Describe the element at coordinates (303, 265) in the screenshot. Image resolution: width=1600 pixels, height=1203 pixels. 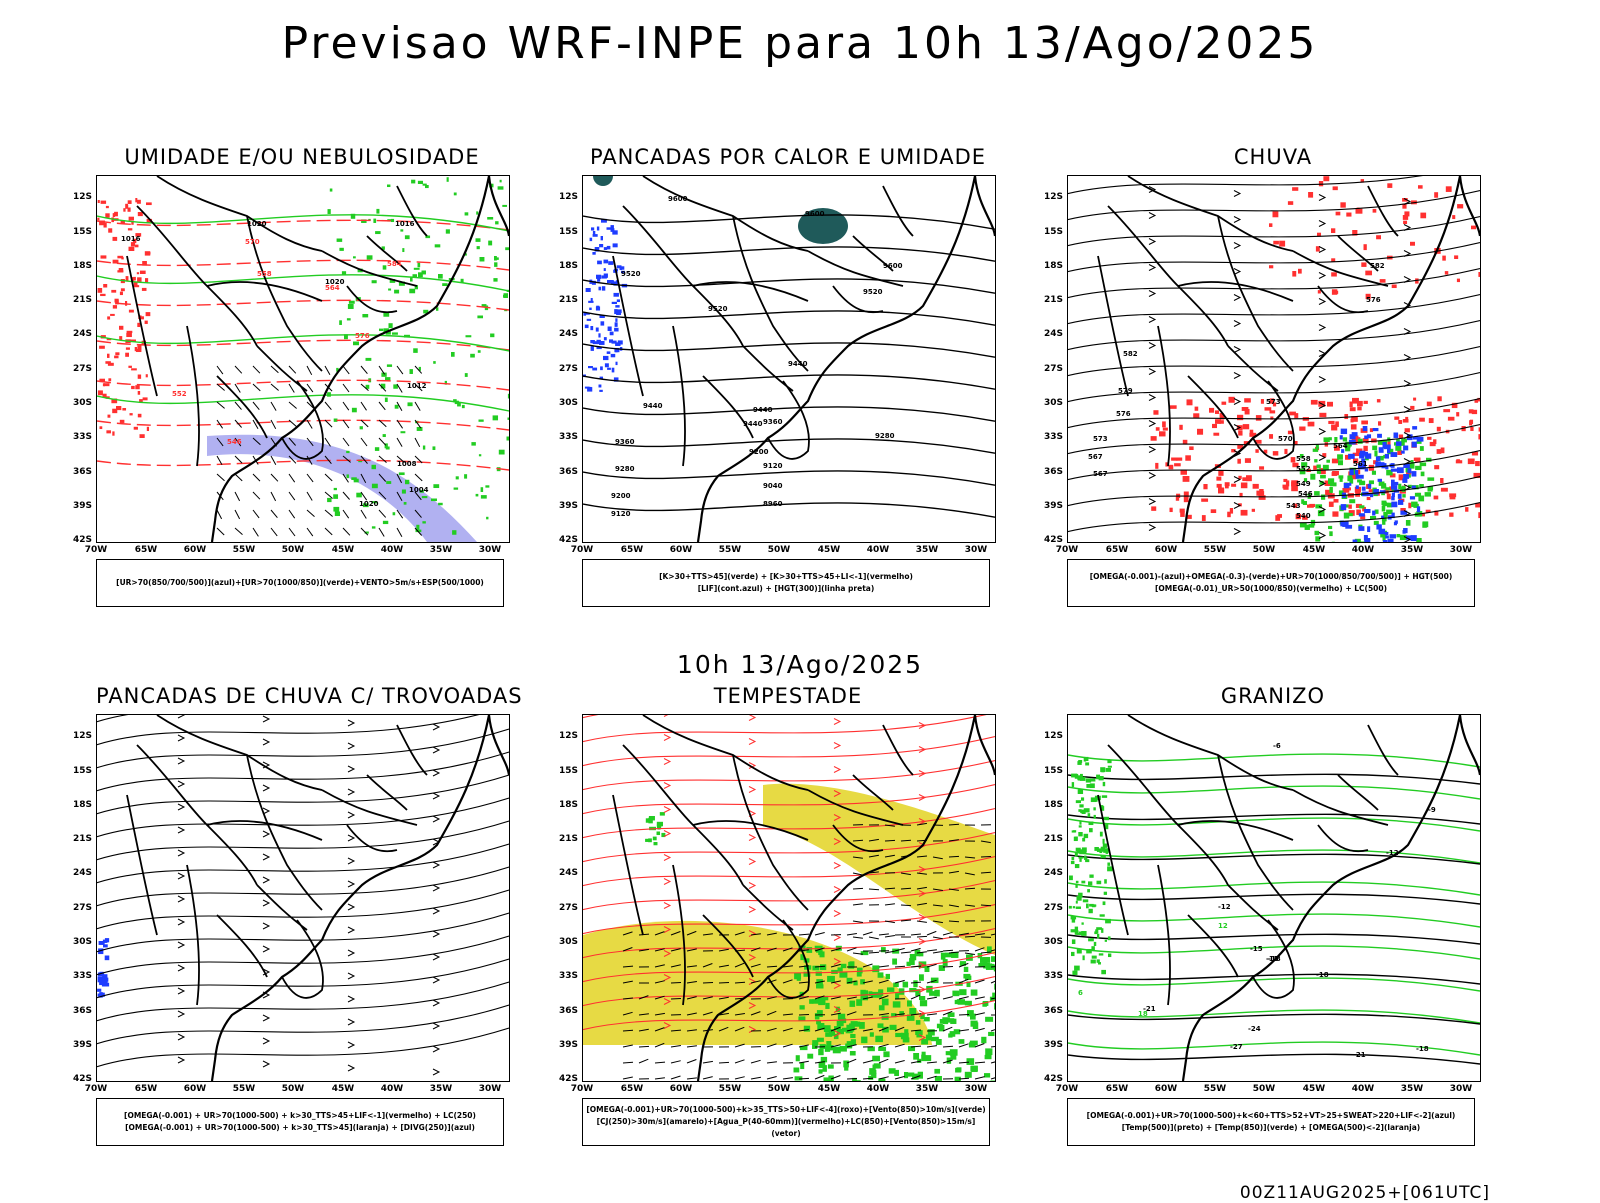
I see `thickness-contour` at that location.